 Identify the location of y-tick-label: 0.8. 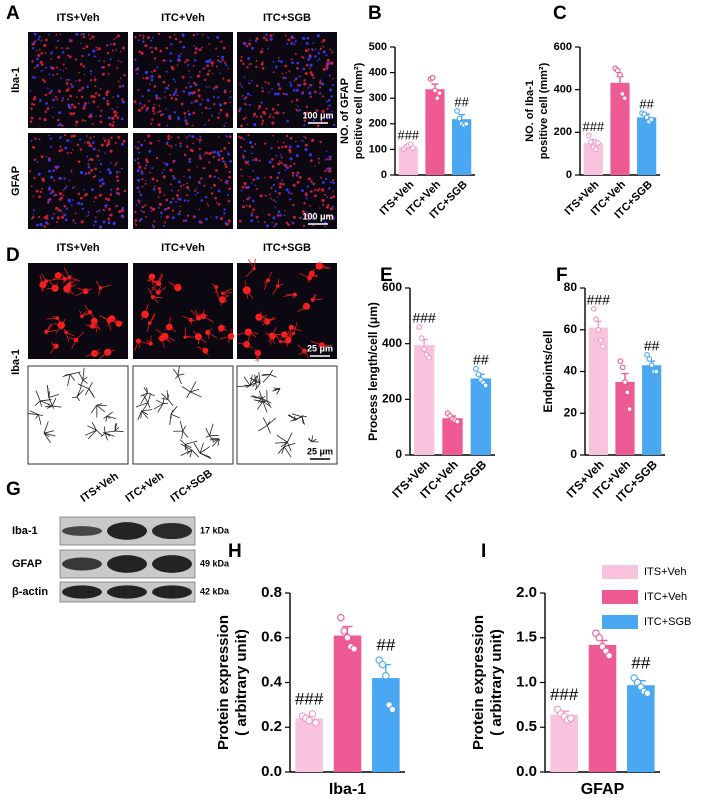
(271, 592).